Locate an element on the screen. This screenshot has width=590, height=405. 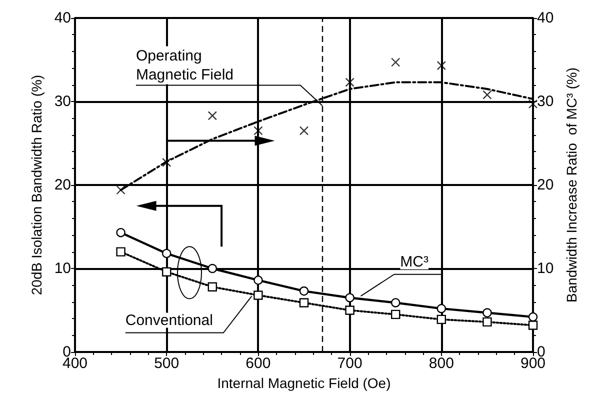
x-tick-label: 800 is located at coordinates (441, 363).